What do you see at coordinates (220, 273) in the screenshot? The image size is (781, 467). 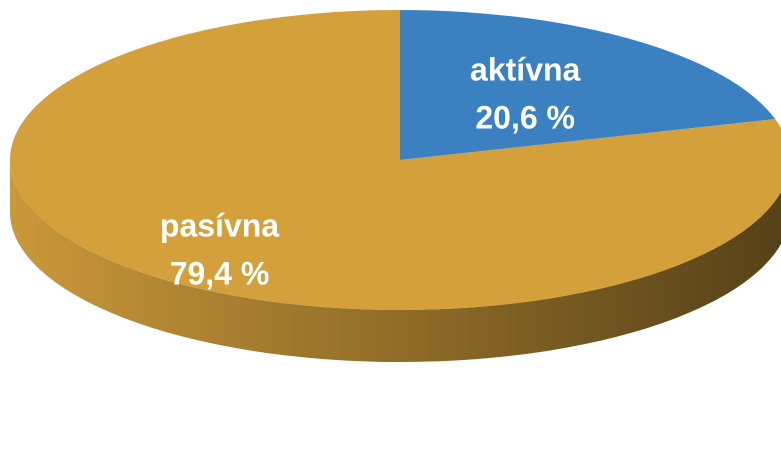 I see `slice-value-label: 79,4 %` at bounding box center [220, 273].